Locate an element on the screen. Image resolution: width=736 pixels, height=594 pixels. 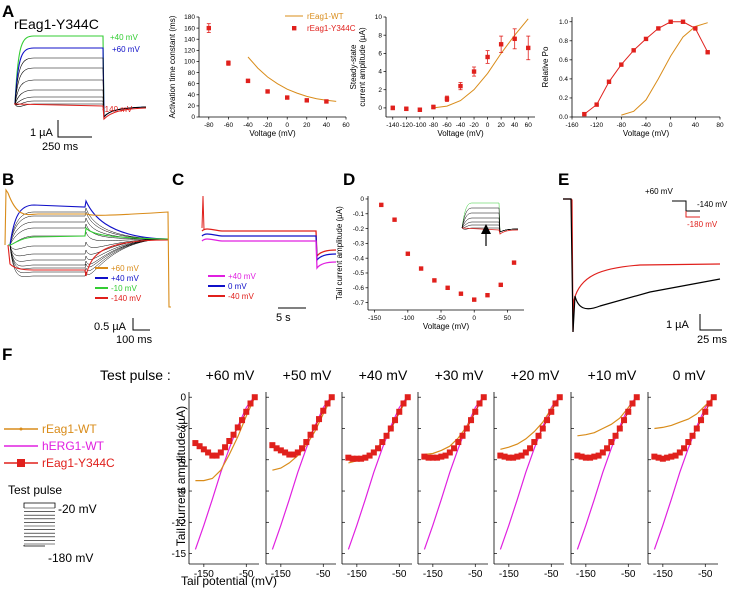
y-tick-label: 100 is located at coordinates (189, 62).